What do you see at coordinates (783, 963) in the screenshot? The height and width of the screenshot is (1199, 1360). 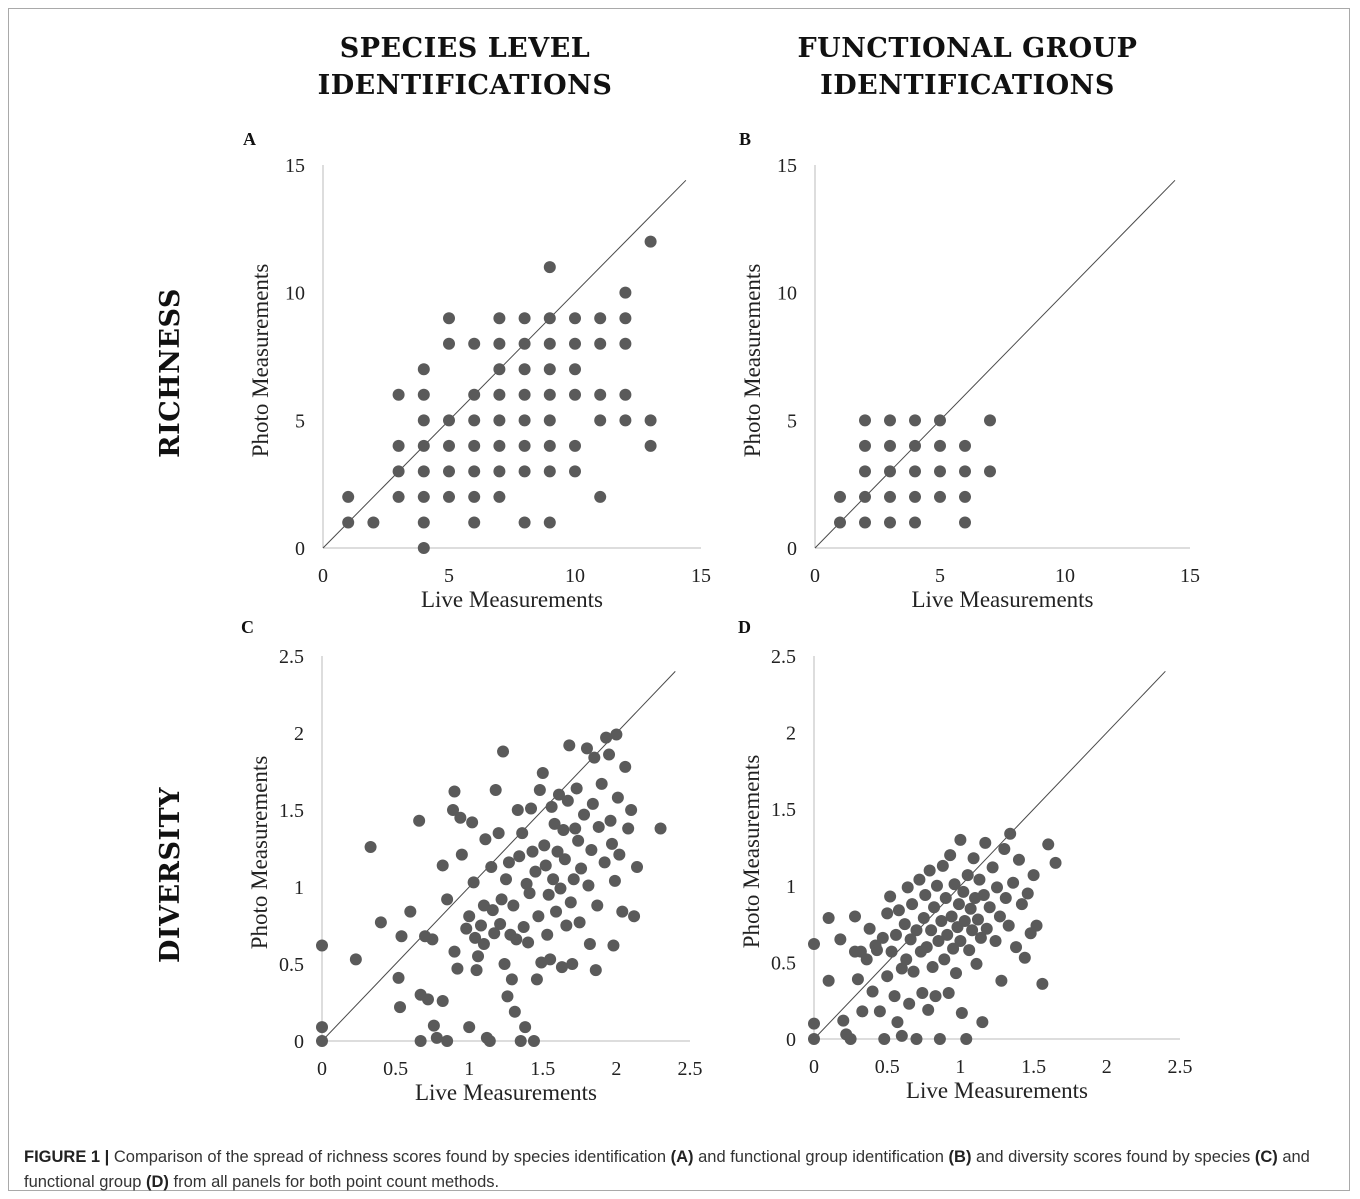 I see `y-tick-label: 0.5` at bounding box center [783, 963].